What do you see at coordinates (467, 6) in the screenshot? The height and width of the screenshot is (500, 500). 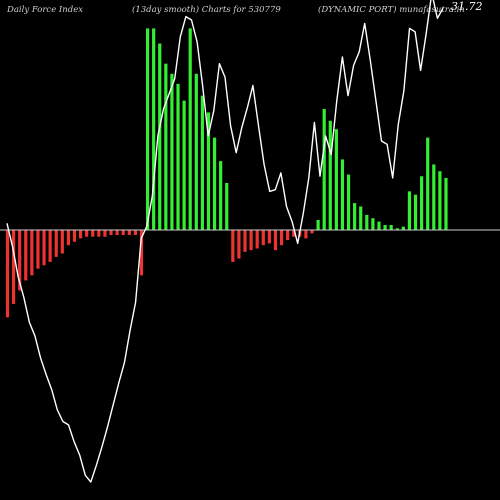 I see `last-value-label: 31.72` at bounding box center [467, 6].